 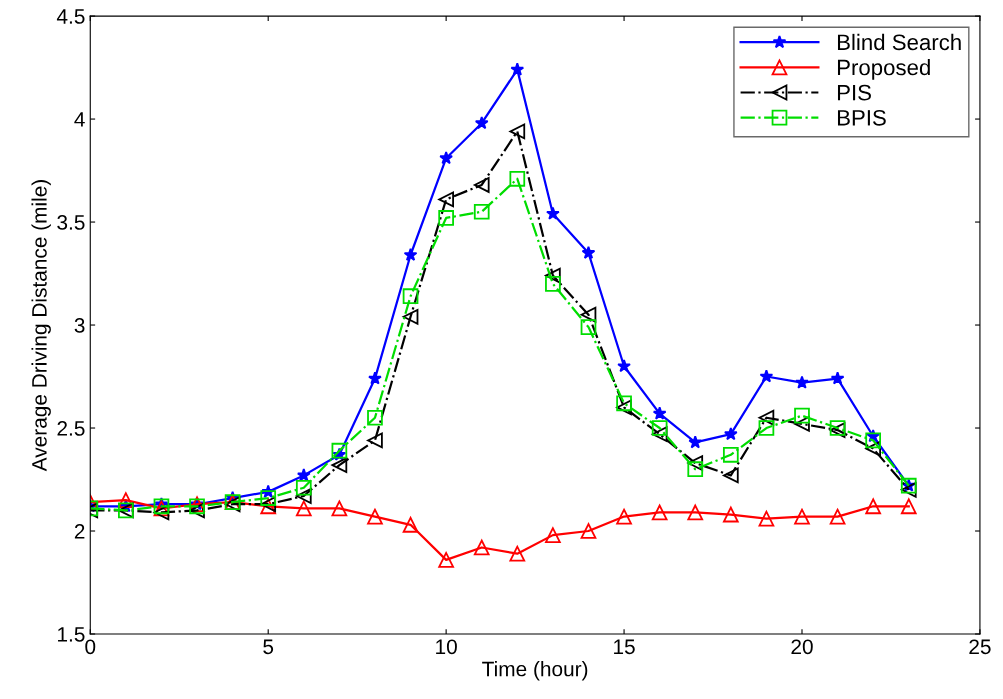 What do you see at coordinates (980, 647) in the screenshot?
I see `x-tick-label: 25` at bounding box center [980, 647].